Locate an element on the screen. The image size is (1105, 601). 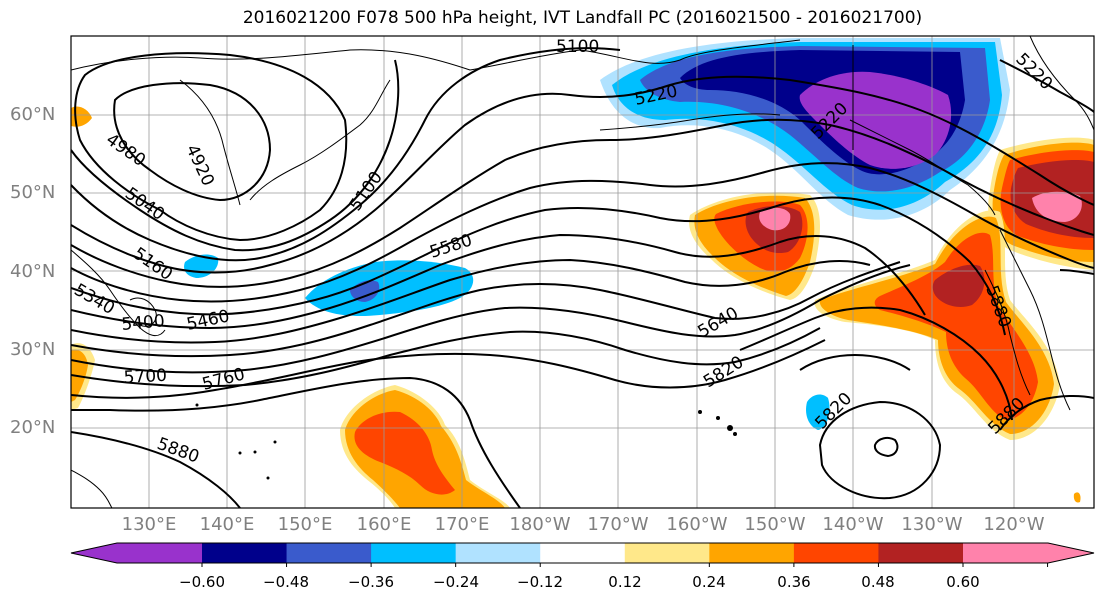
contour-label: 5820 is located at coordinates (723, 372).